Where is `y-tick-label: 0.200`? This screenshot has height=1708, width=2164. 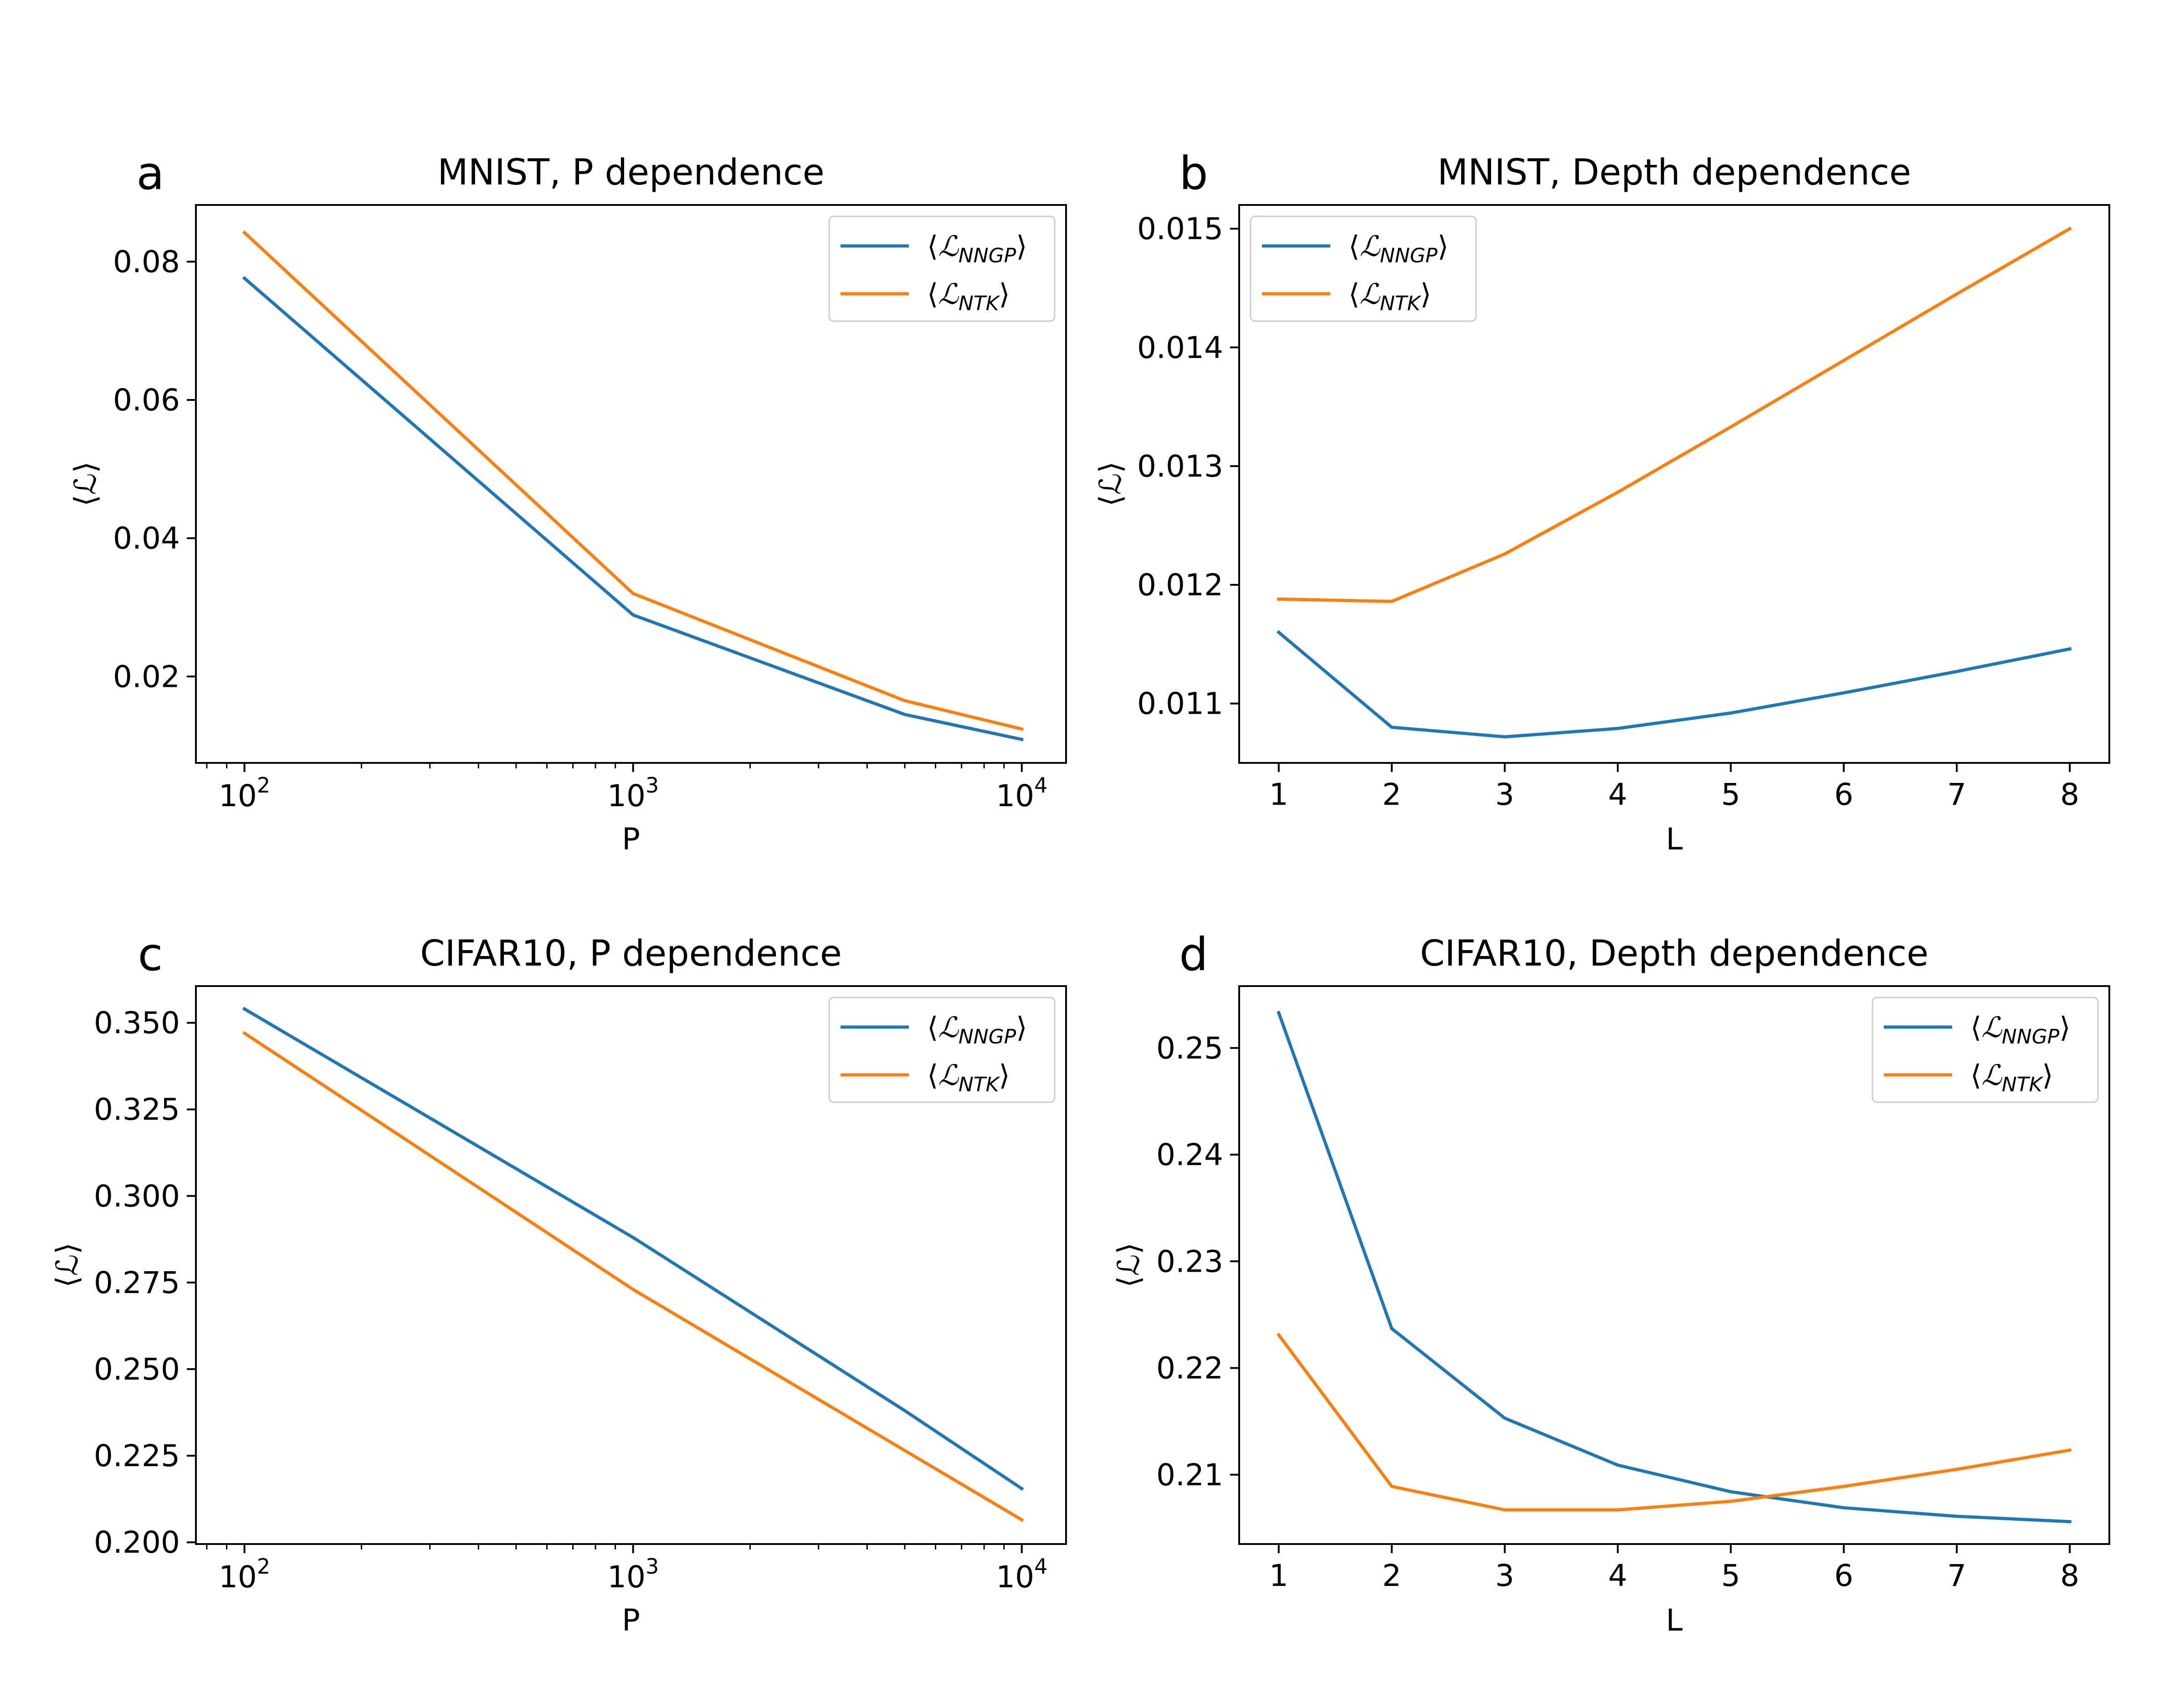
y-tick-label: 0.200 is located at coordinates (137, 1543).